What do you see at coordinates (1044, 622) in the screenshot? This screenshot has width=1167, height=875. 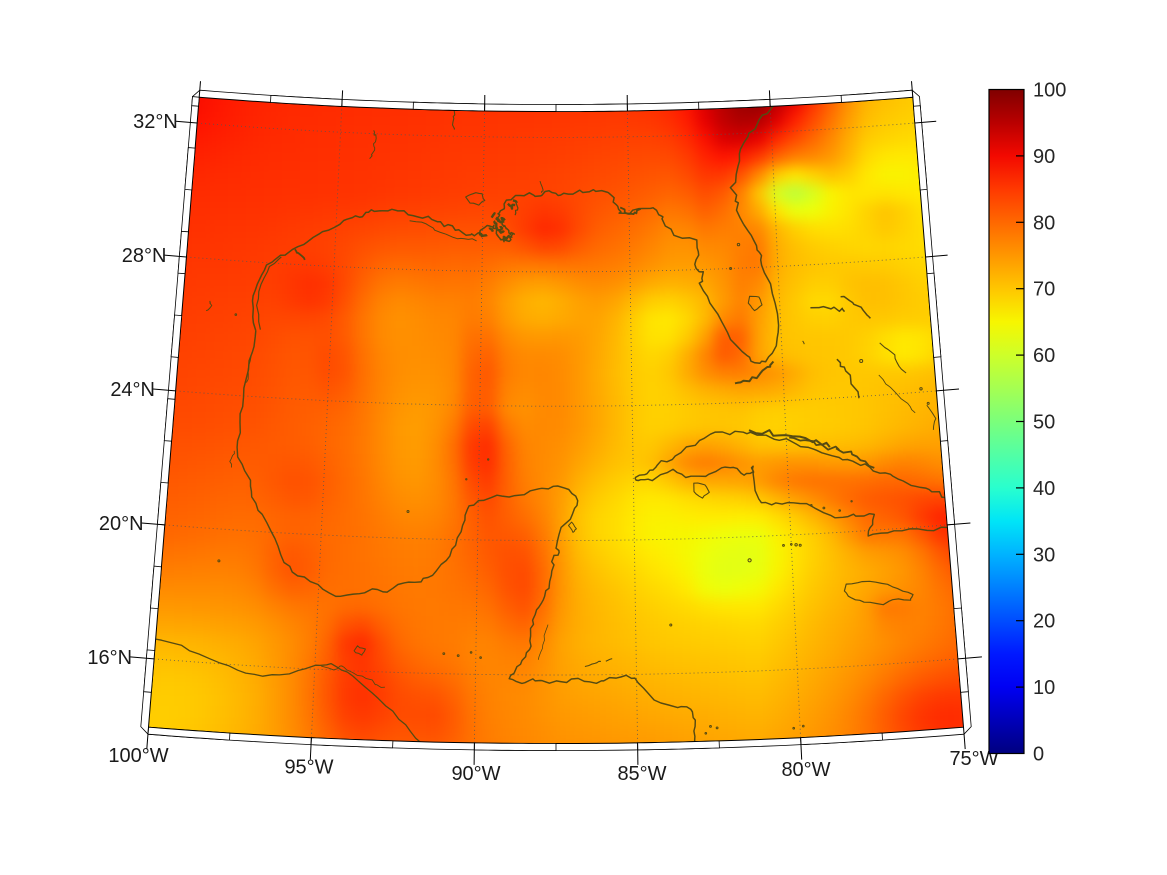 I see `svg-text: 20` at bounding box center [1044, 622].